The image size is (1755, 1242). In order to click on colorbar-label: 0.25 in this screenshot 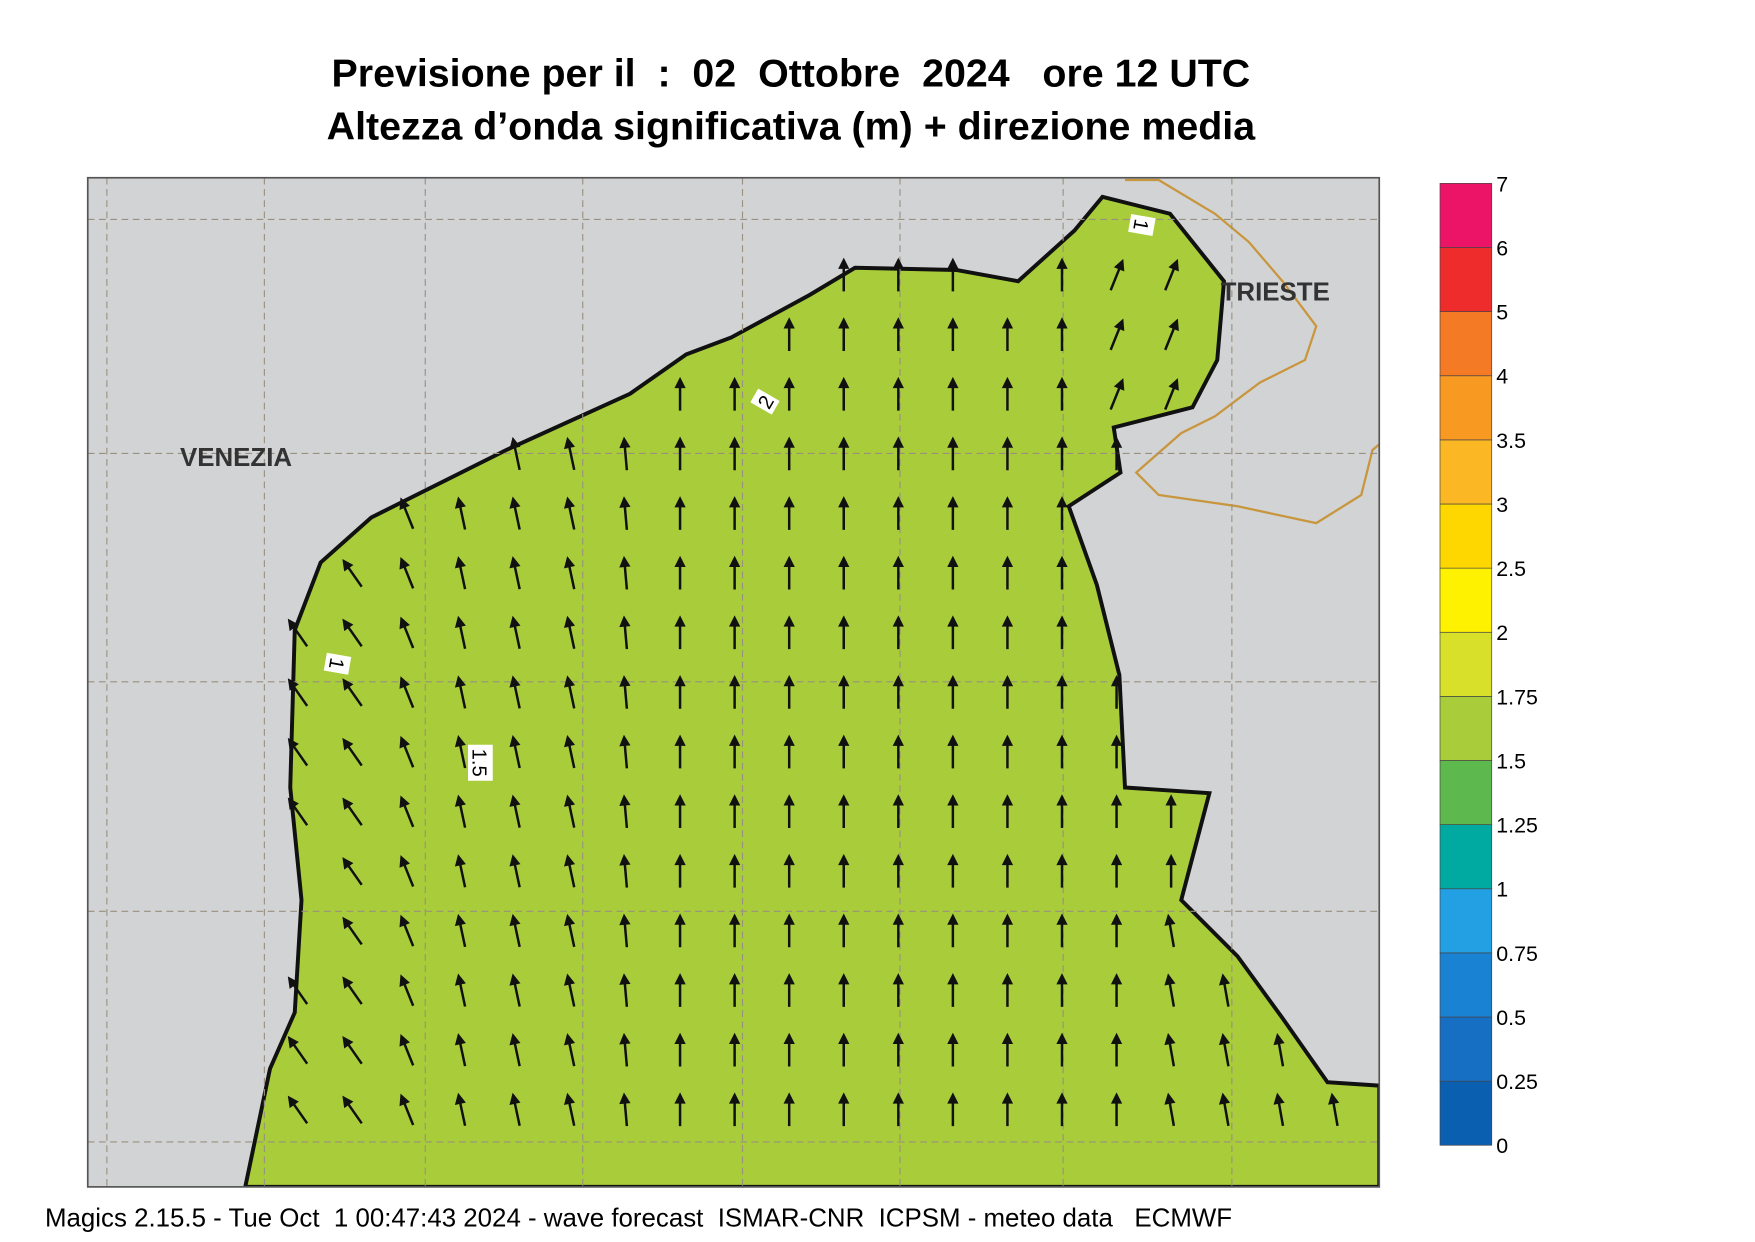, I will do `click(1517, 1082)`.